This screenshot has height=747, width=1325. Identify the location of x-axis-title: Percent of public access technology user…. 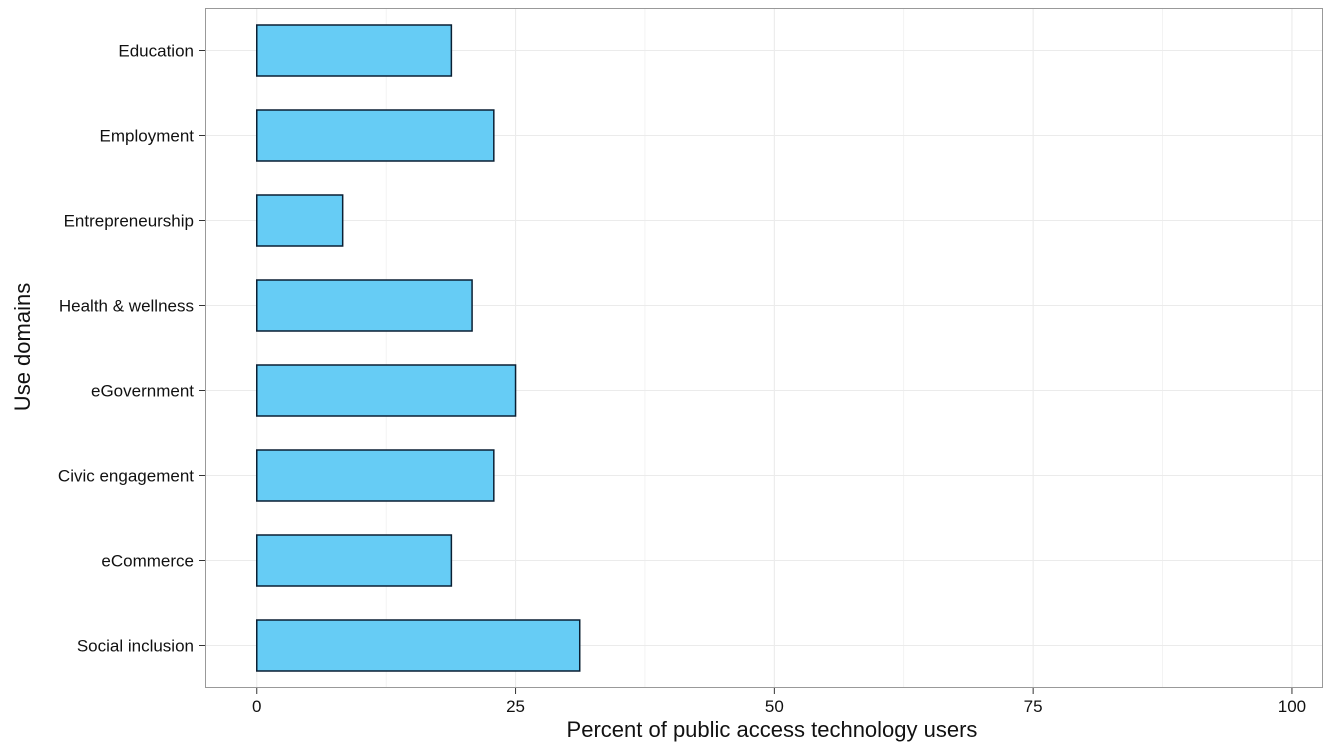
(772, 729).